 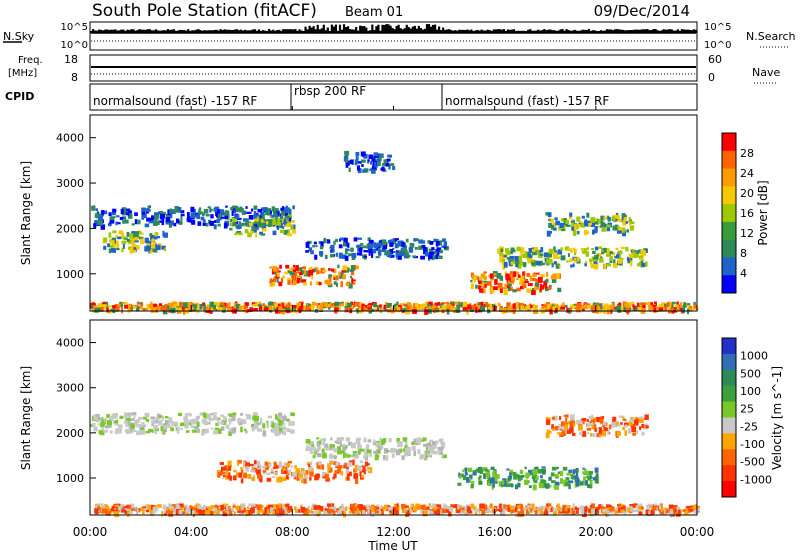 What do you see at coordinates (70, 138) in the screenshot?
I see `y-tick-label: 4000` at bounding box center [70, 138].